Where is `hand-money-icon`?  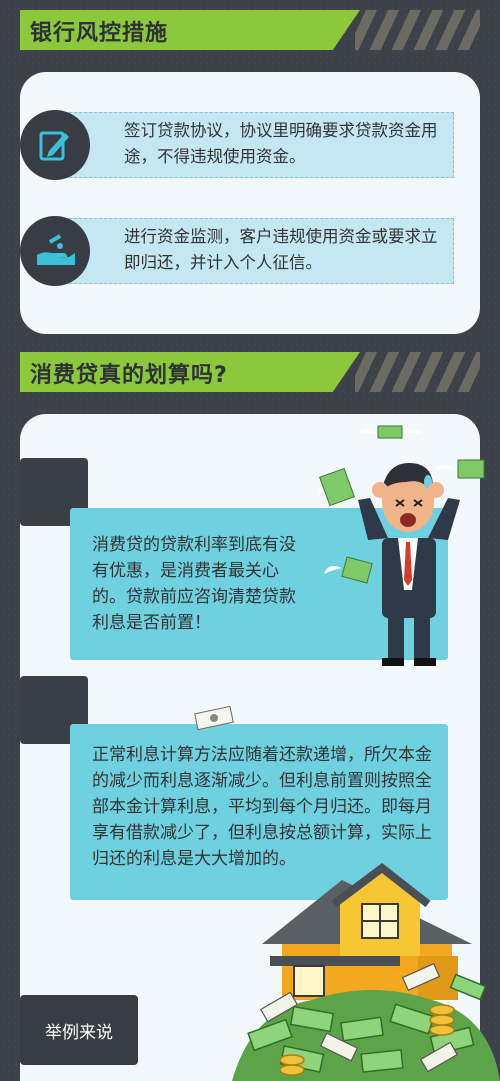
hand-money-icon is located at coordinates (55, 251).